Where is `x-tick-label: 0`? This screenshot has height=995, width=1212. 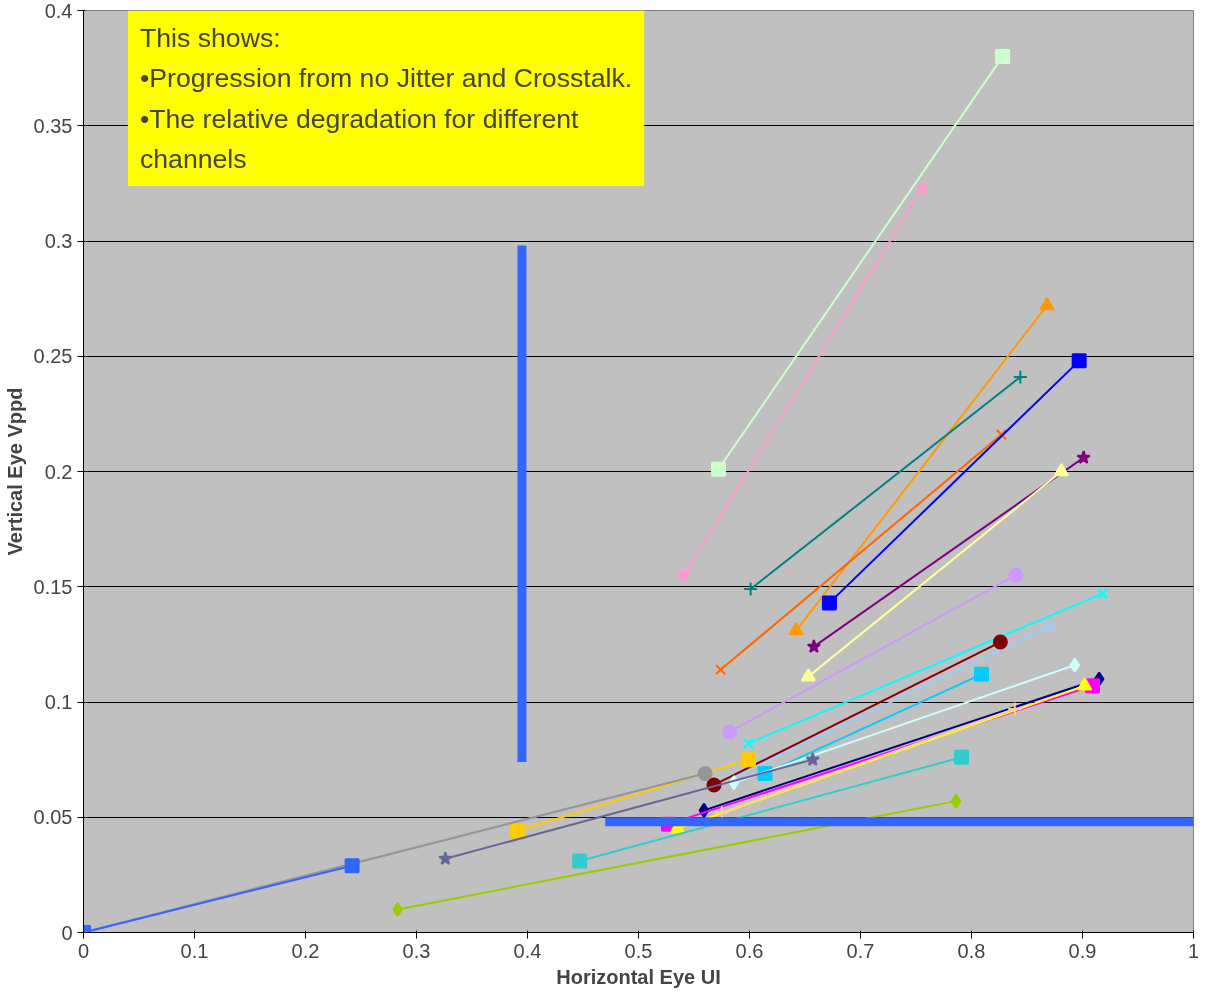
x-tick-label: 0 is located at coordinates (83, 950).